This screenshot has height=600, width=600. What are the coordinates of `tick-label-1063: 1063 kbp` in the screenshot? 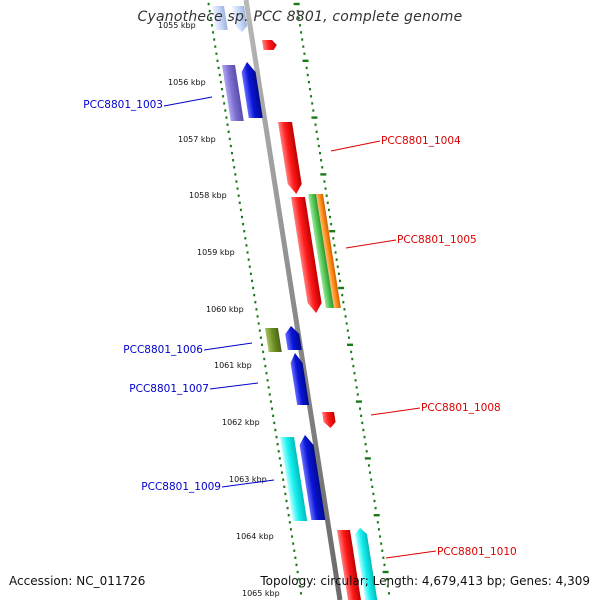 It's located at (248, 479).